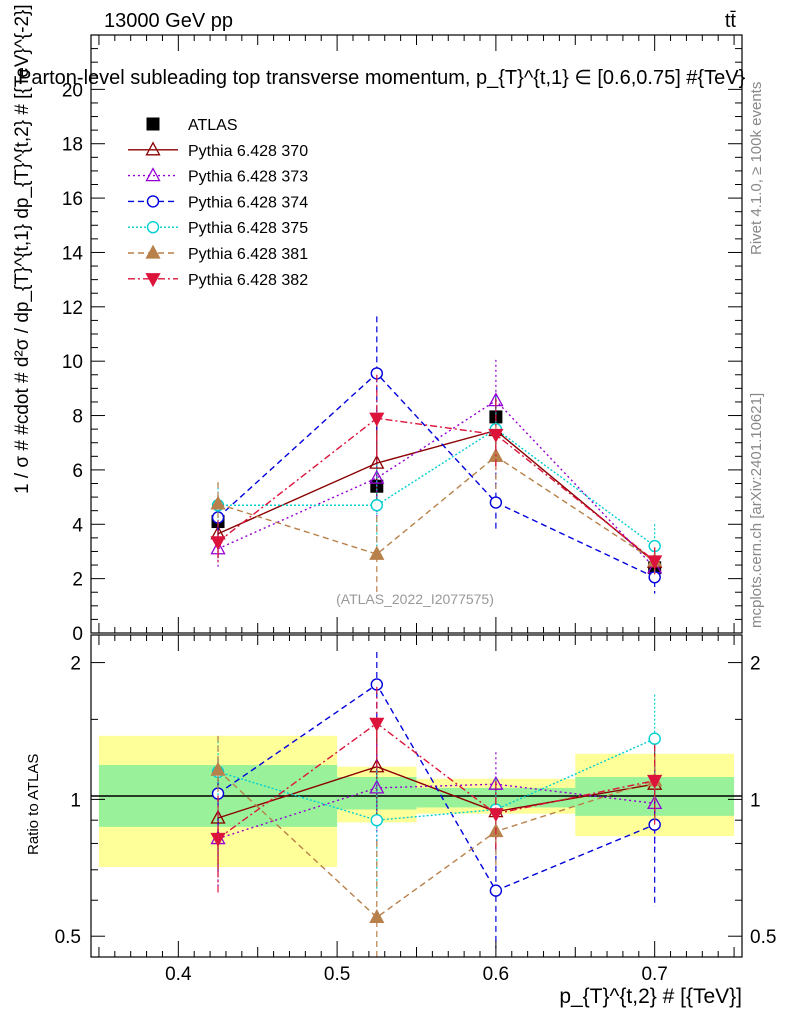  What do you see at coordinates (77, 580) in the screenshot?
I see `main-ytick-label: 2` at bounding box center [77, 580].